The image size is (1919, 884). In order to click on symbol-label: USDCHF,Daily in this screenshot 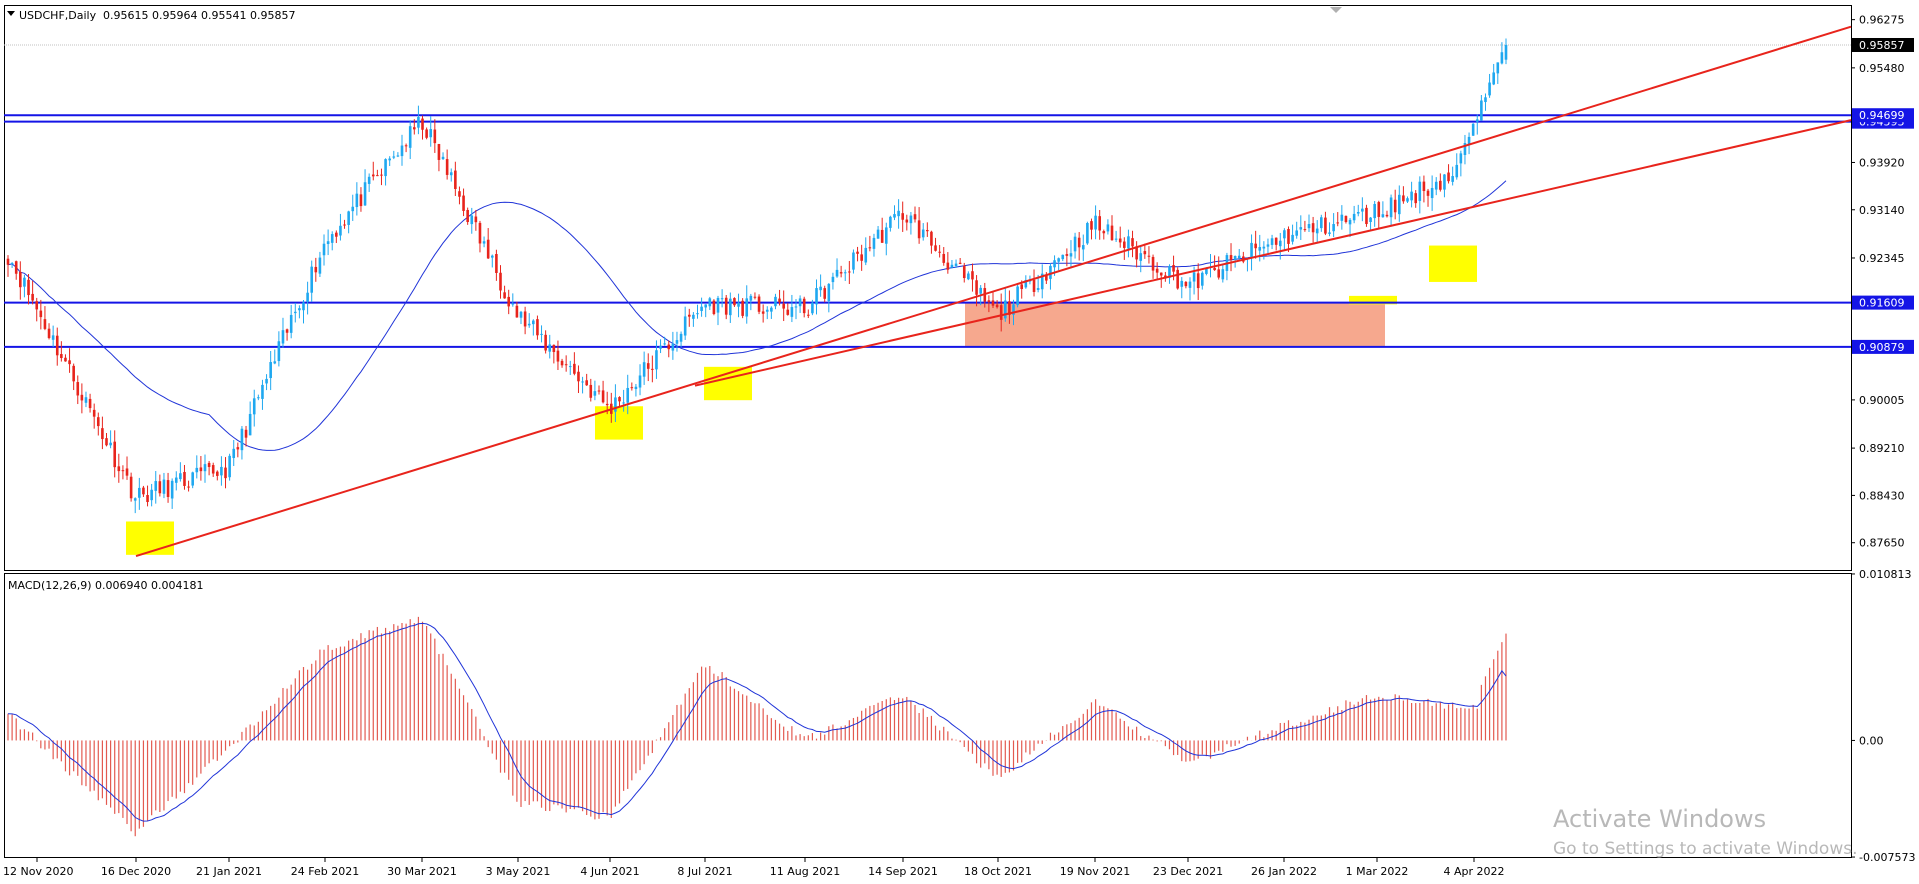, I will do `click(58, 15)`.